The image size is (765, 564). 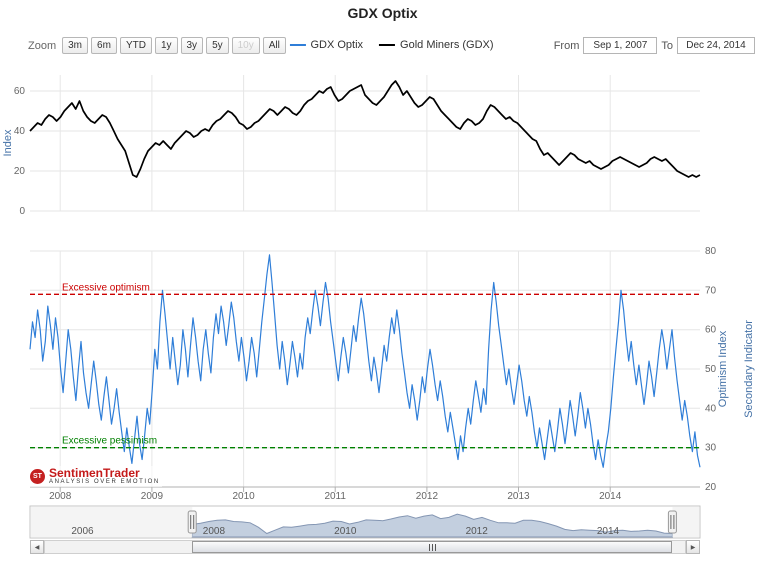 What do you see at coordinates (711, 487) in the screenshot?
I see `optix-axis-tick-label: 20` at bounding box center [711, 487].